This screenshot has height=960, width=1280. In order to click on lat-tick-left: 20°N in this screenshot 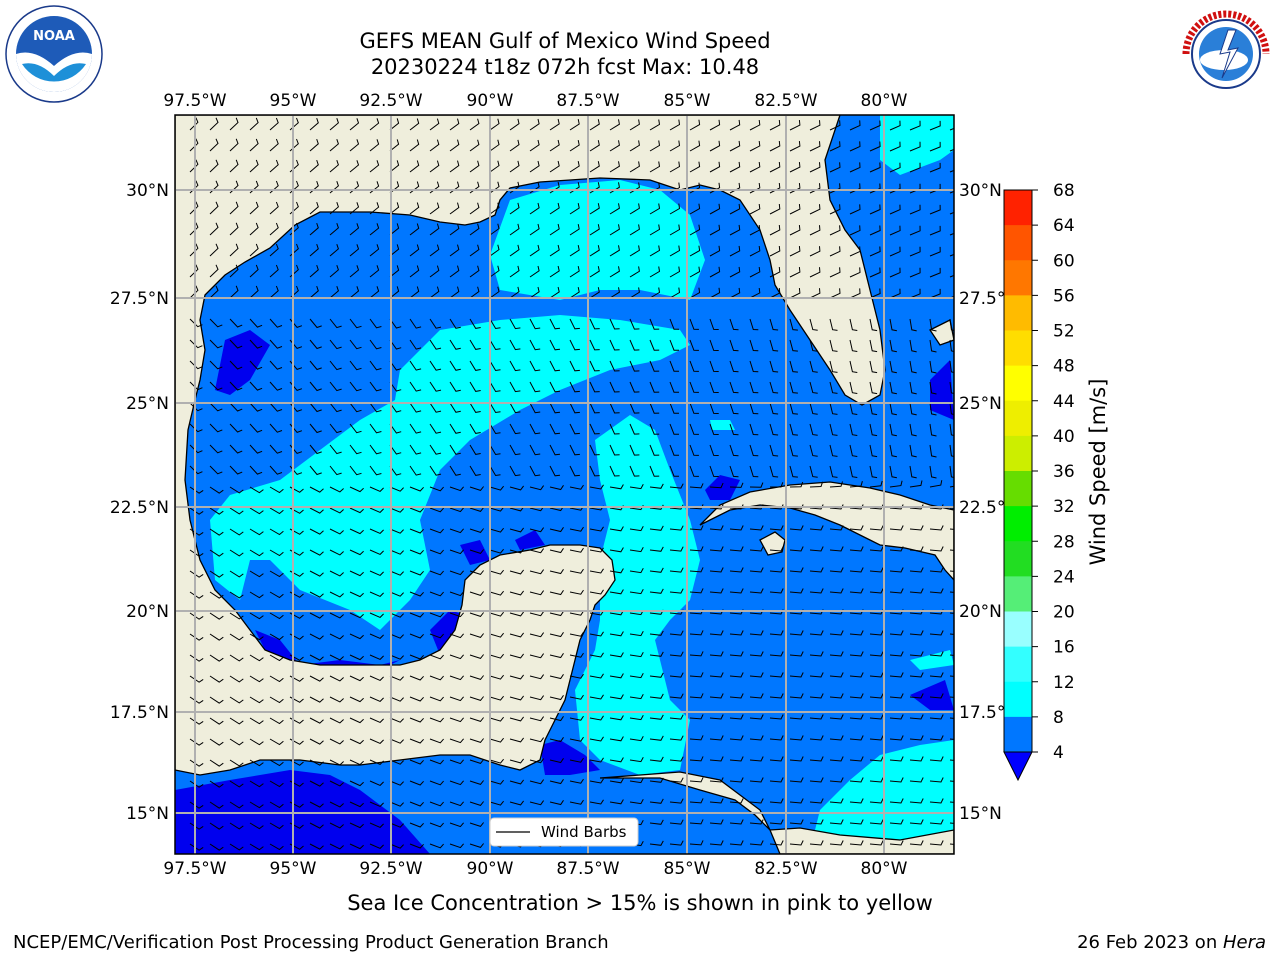, I will do `click(147, 612)`.